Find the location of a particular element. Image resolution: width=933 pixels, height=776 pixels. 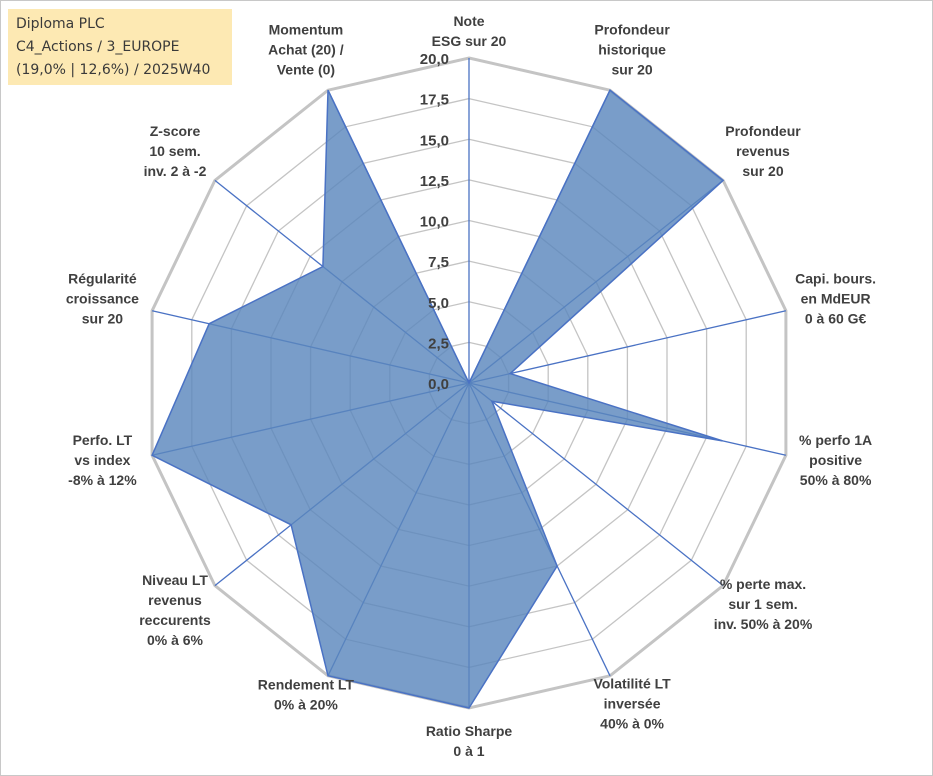

axis-label-12: Z-score 10 sem. inv. 2 à -2 is located at coordinates (175, 151).